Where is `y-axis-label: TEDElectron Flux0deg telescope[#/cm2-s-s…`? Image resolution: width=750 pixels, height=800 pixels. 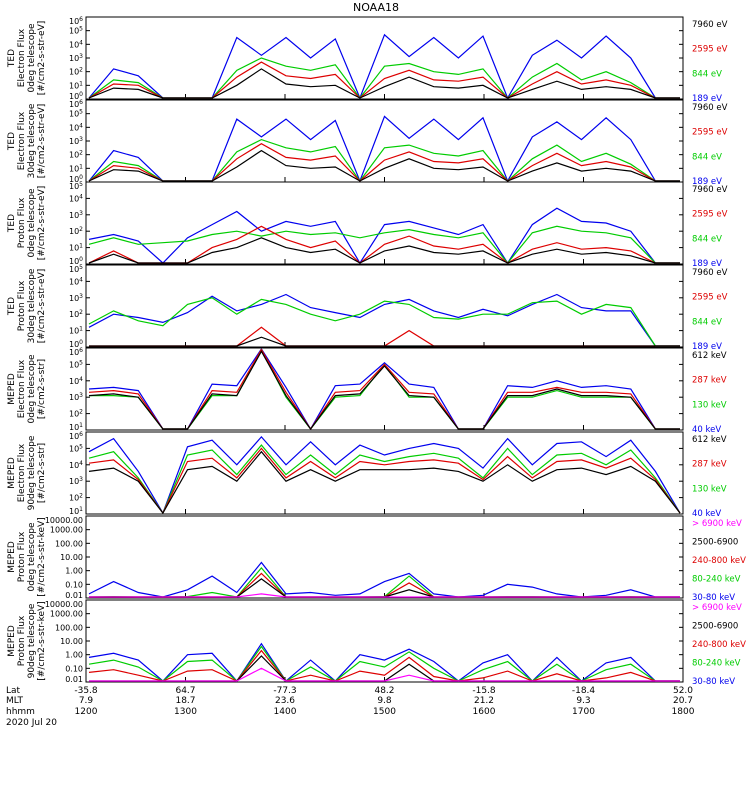 y-axis-label: TEDElectron Flux0deg telescope[#/cm2-s-s… is located at coordinates (27, 58).